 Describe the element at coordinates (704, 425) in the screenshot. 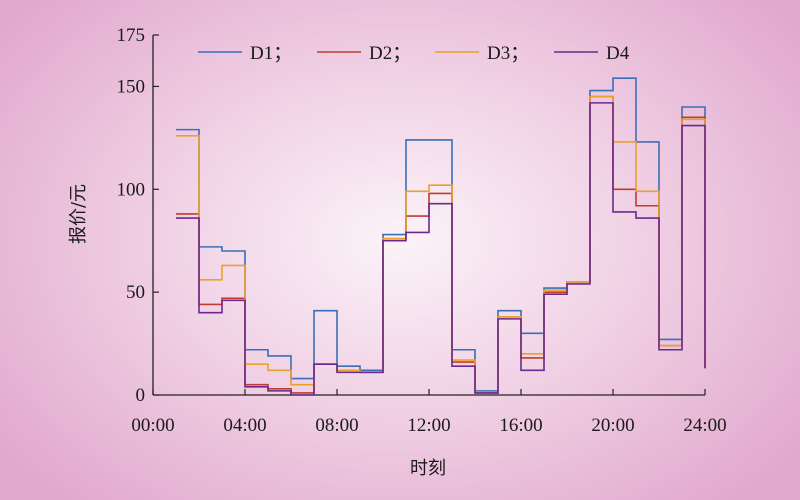

I see `x-tick-label: 24:00` at that location.